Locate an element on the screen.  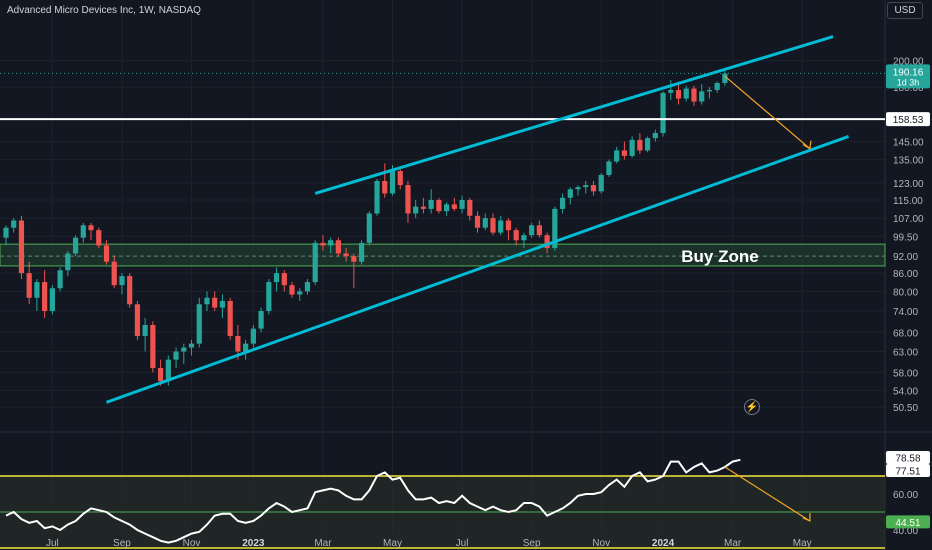
price-tick-label: 80.00 is located at coordinates (905, 292).